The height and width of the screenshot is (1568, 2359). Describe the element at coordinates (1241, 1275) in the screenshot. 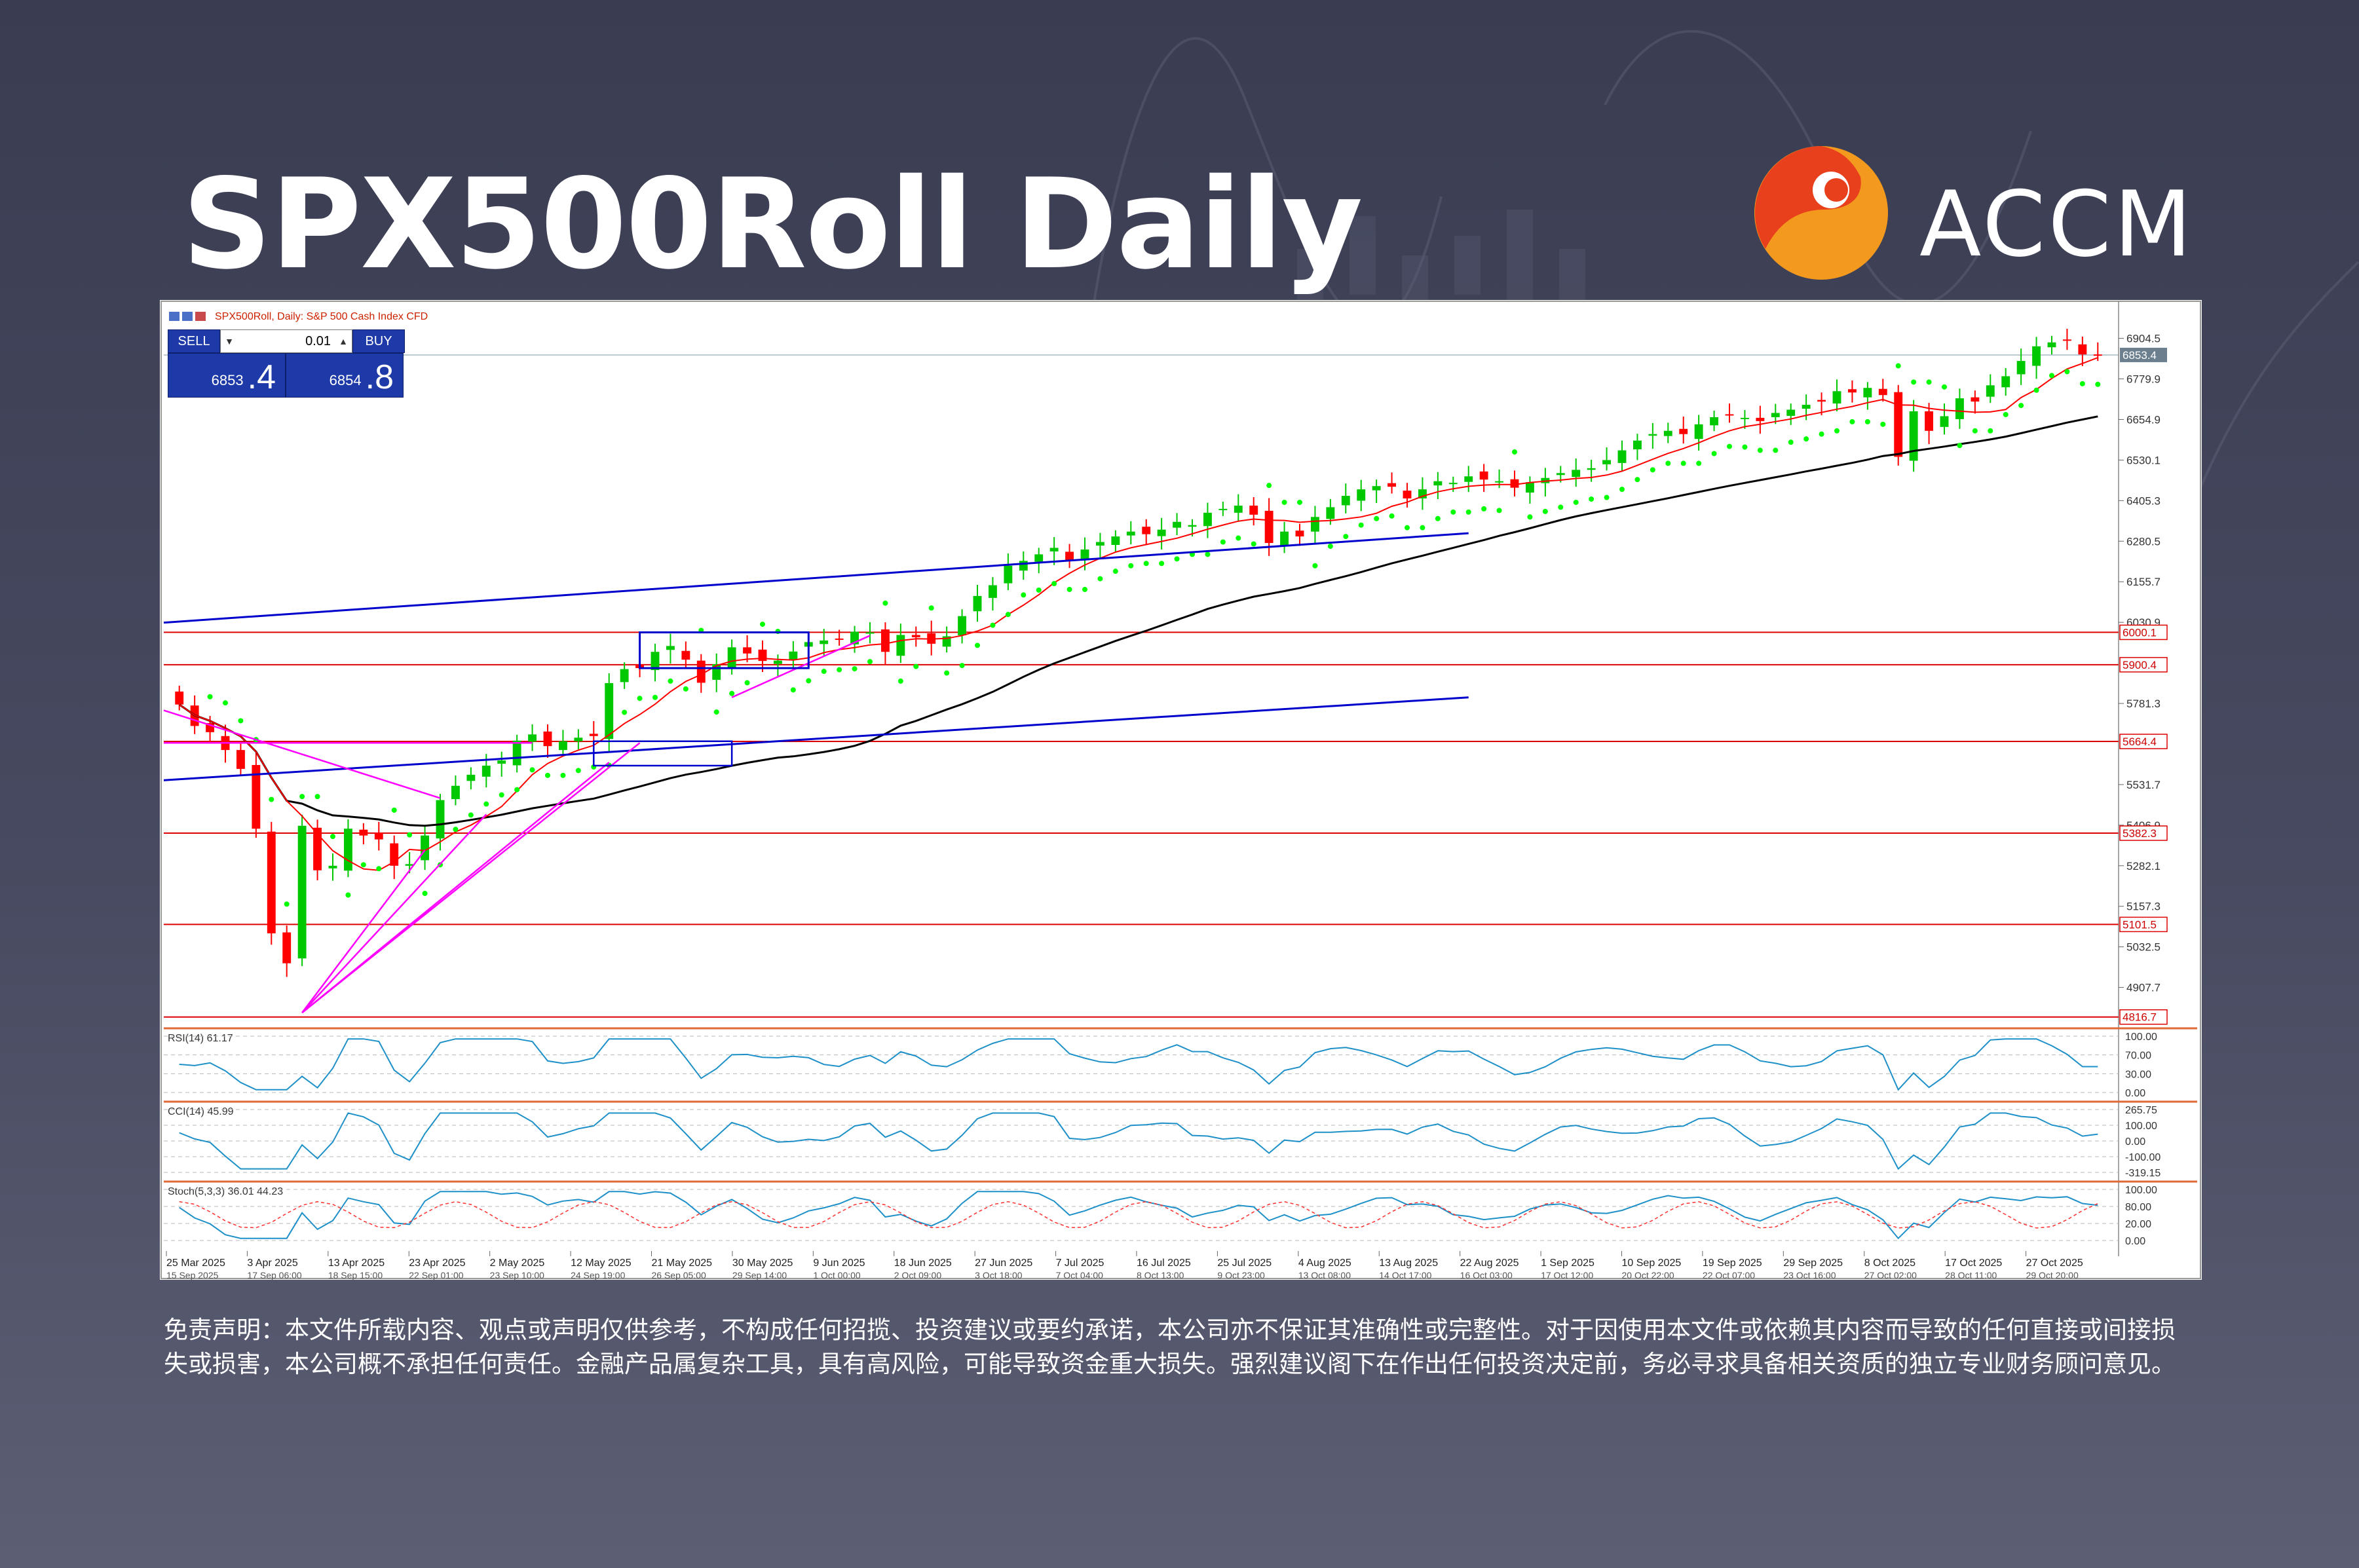

I see `x-tick-label-secondary: 9 Oct 23:00` at that location.